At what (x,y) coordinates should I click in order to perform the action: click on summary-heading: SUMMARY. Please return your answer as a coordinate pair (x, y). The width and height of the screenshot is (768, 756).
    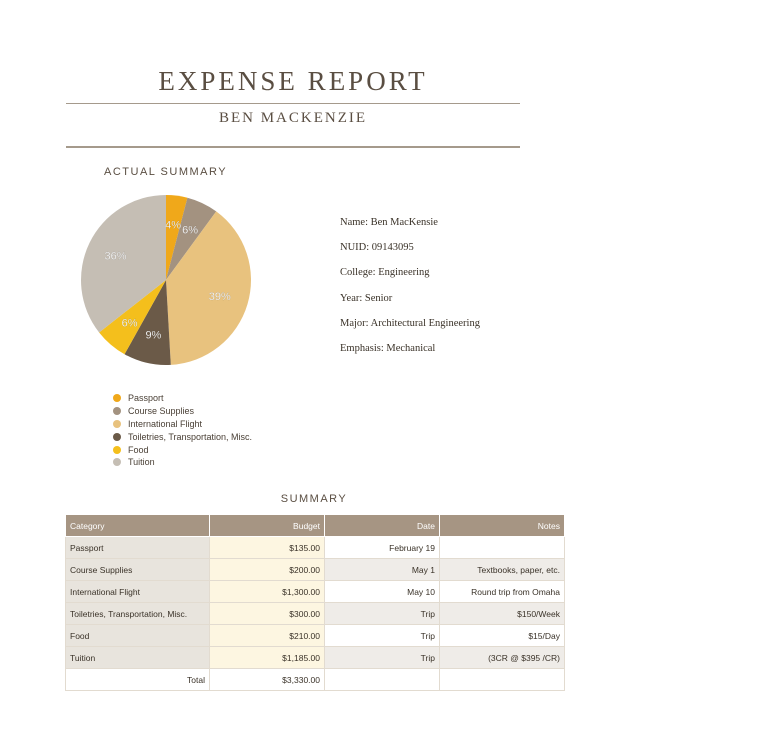
    Looking at the image, I should click on (314, 499).